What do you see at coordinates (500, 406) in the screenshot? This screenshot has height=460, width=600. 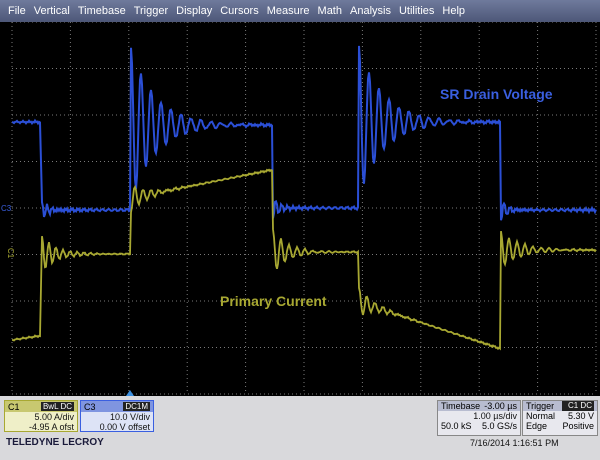 I see `timebase-delay: -3.00 µs` at bounding box center [500, 406].